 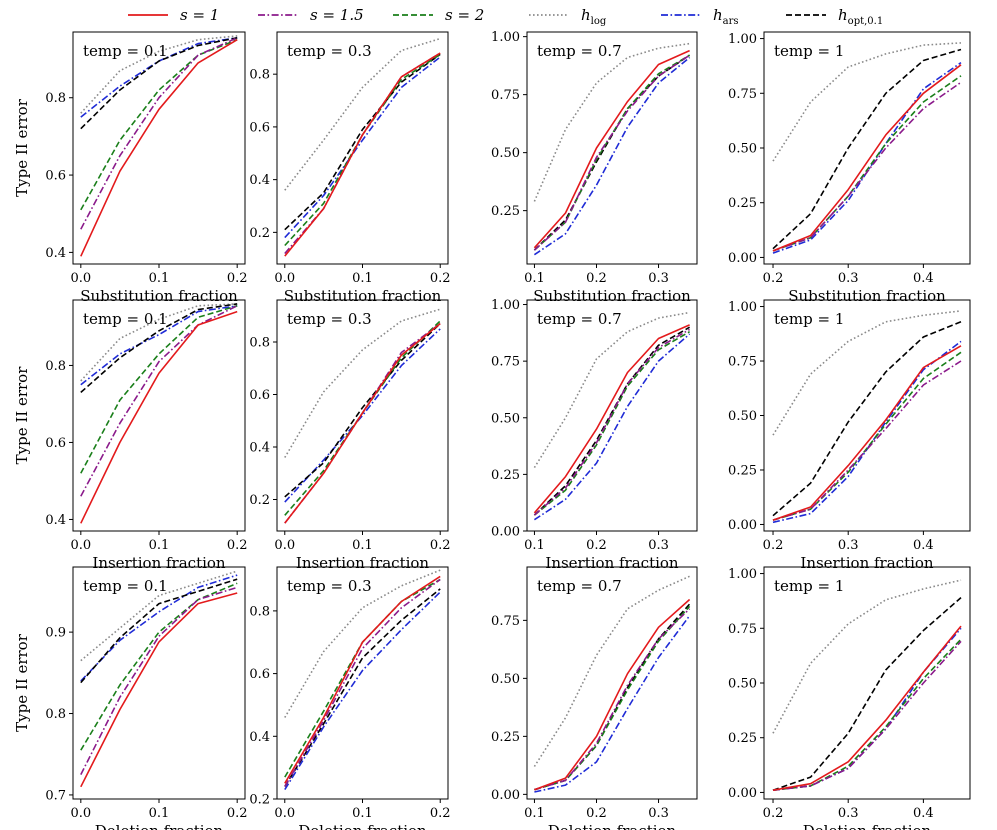 I want to click on legend-label-hars: hars, so click(x=726, y=16).